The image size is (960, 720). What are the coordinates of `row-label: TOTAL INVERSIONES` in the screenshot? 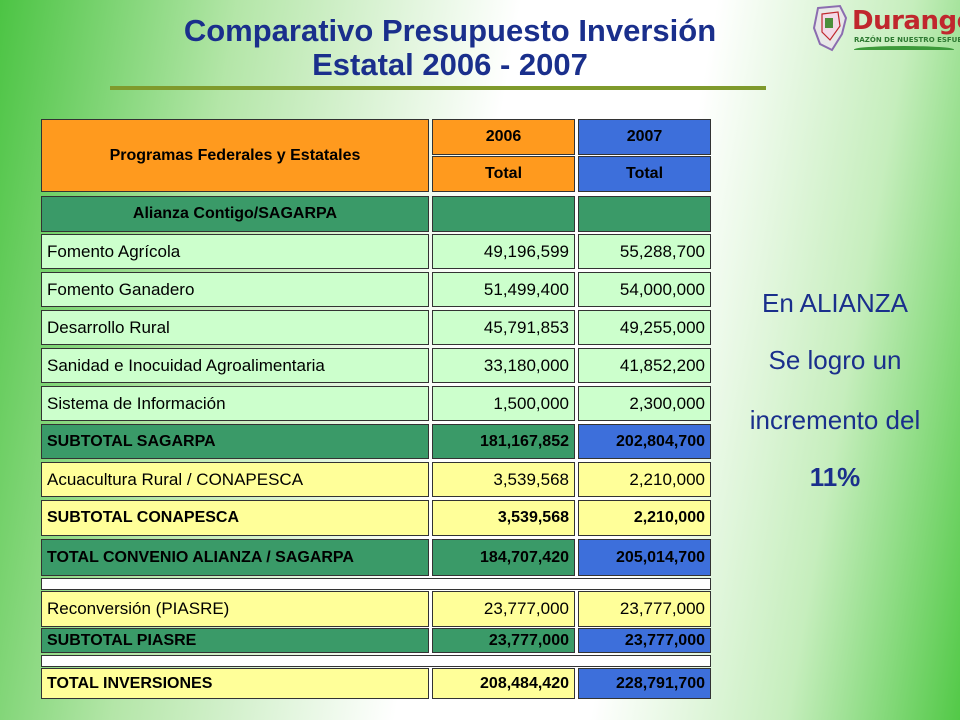 It's located at (235, 683).